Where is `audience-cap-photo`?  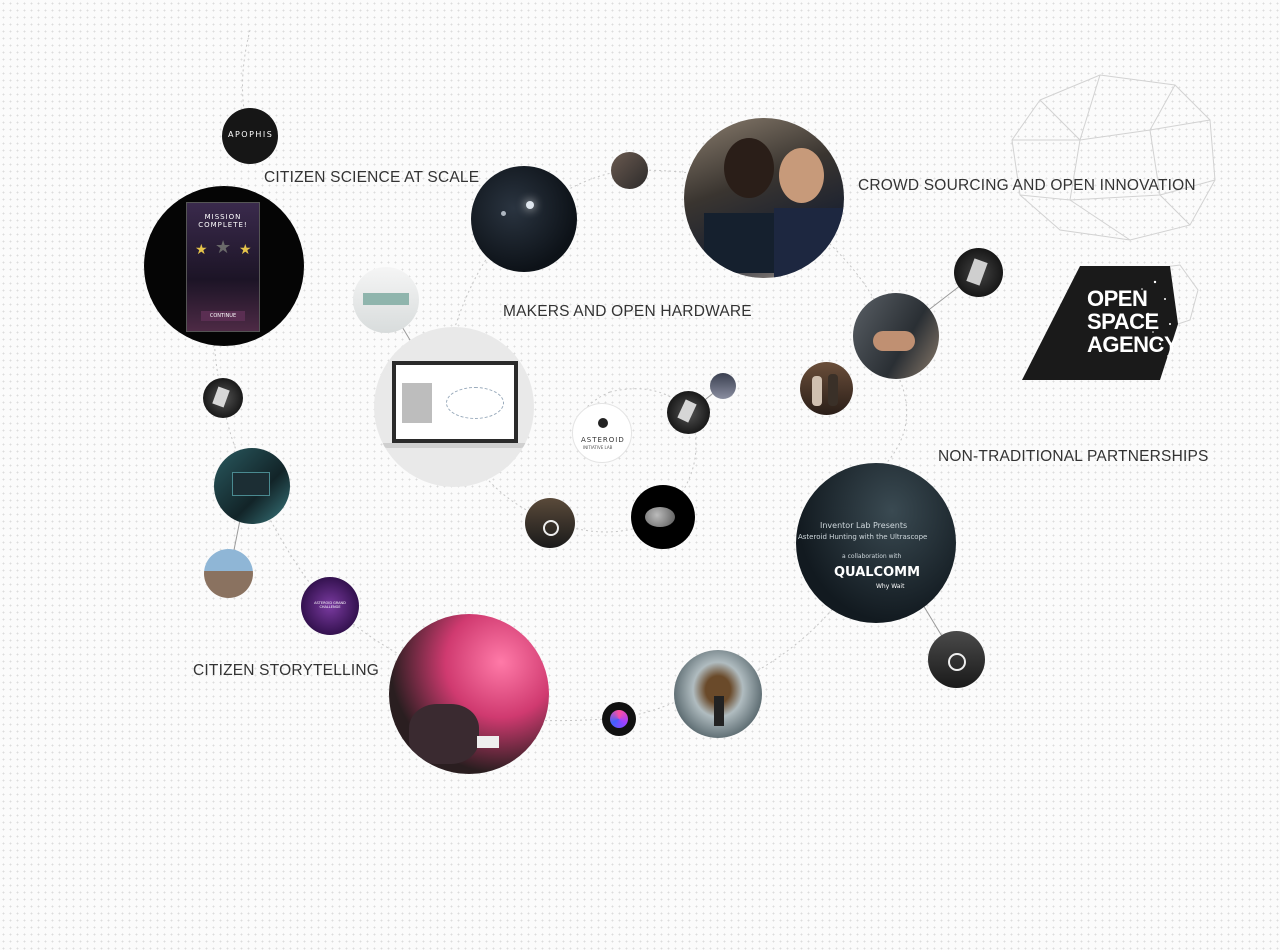 audience-cap-photo is located at coordinates (469, 694).